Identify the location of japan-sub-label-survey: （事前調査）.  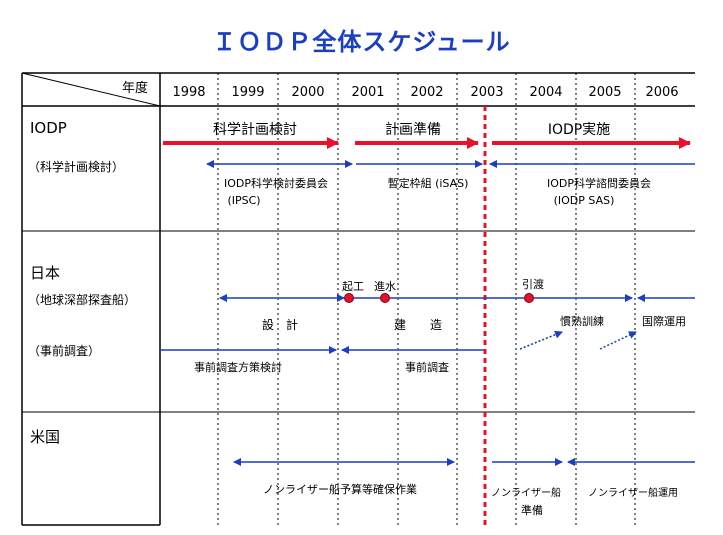
(64, 350).